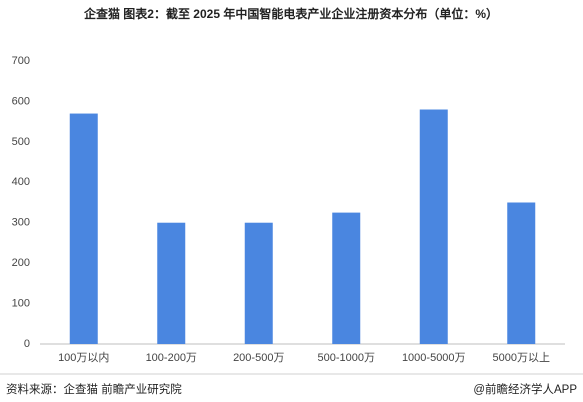  Describe the element at coordinates (347, 358) in the screenshot. I see `x-tick-label: 500-1000万` at that location.